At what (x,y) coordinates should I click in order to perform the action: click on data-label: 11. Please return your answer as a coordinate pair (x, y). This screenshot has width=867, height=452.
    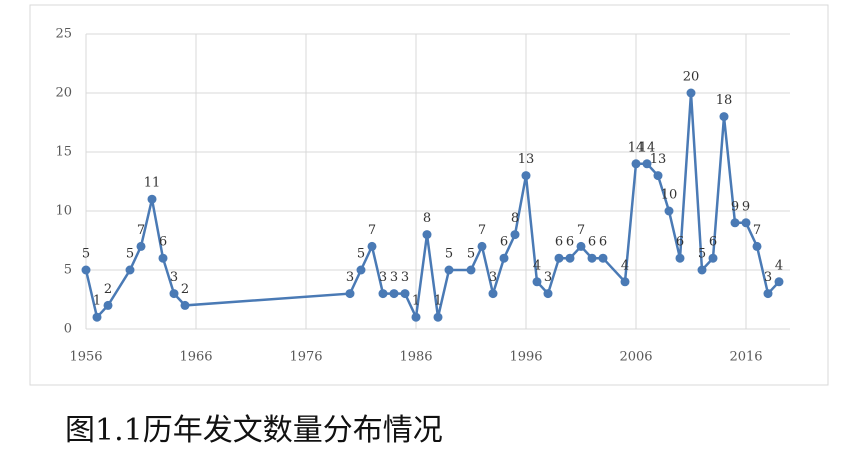
    Looking at the image, I should click on (152, 183).